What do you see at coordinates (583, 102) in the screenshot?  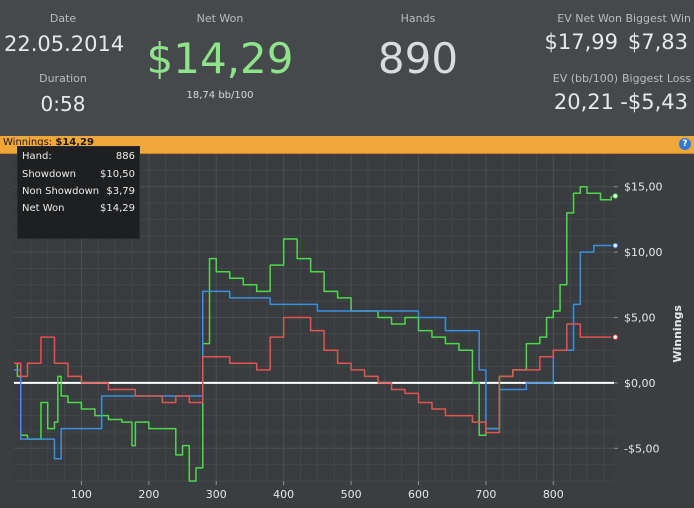 I see `ev-bb-value: 20,21` at bounding box center [583, 102].